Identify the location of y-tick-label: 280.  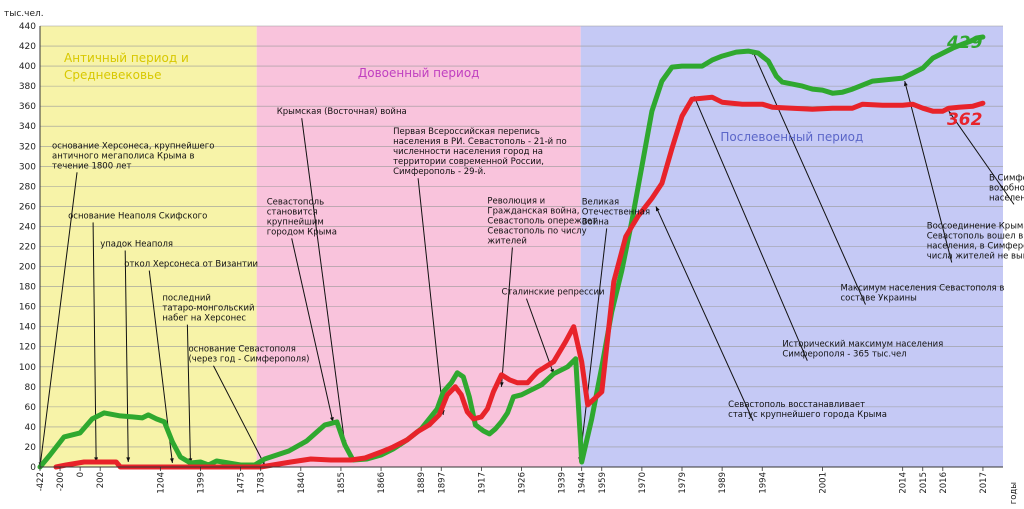
(27, 187).